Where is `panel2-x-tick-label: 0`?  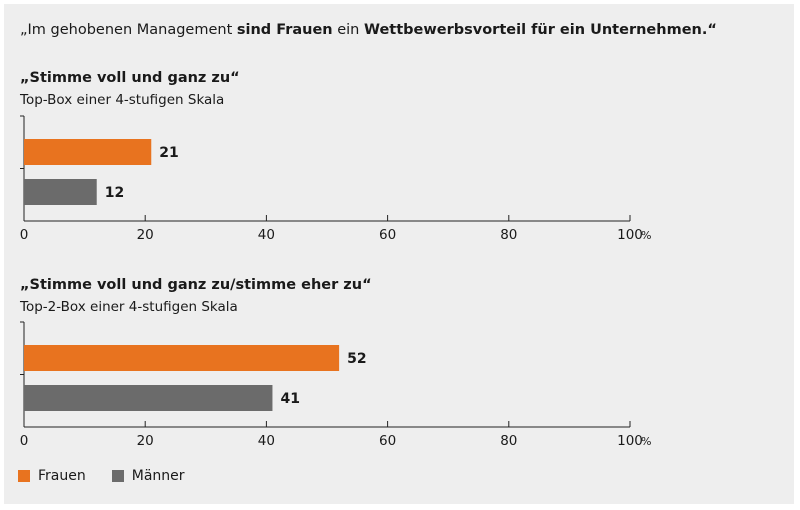 panel2-x-tick-label: 0 is located at coordinates (24, 441).